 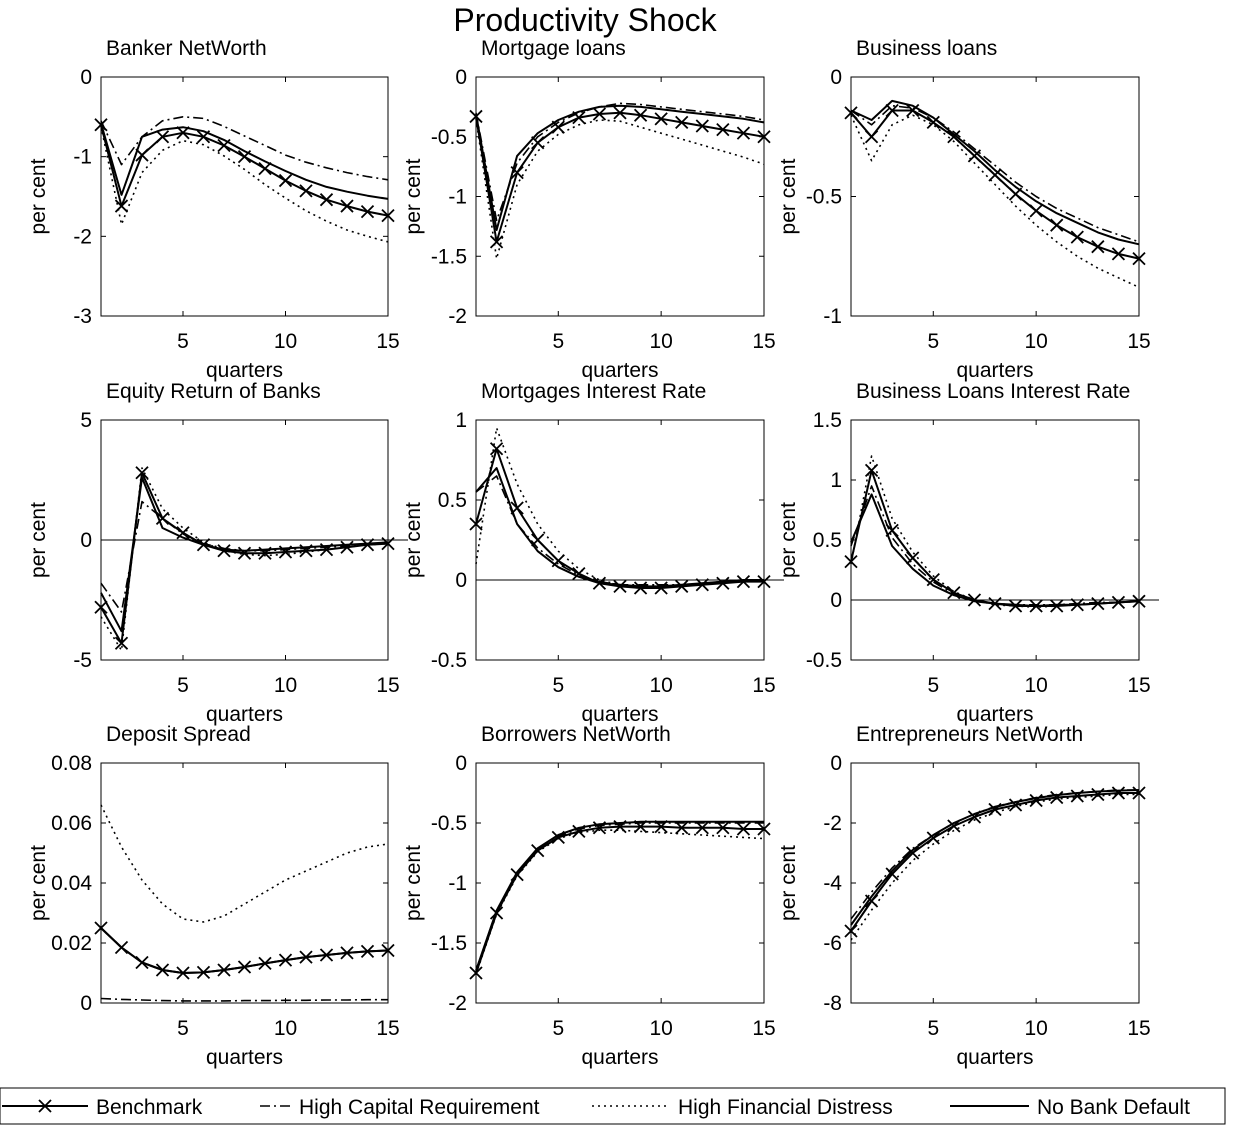 What do you see at coordinates (400, 1107) in the screenshot?
I see `legend-item-highcap: High Capital Requirement` at bounding box center [400, 1107].